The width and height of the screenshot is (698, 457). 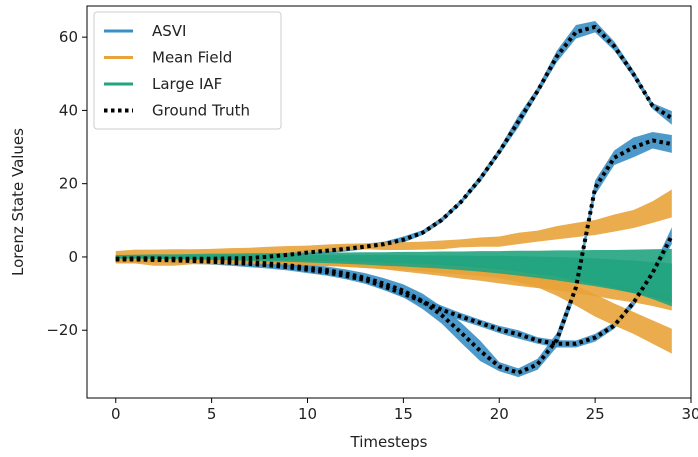 I want to click on x-tick-label: 10, so click(x=307, y=414).